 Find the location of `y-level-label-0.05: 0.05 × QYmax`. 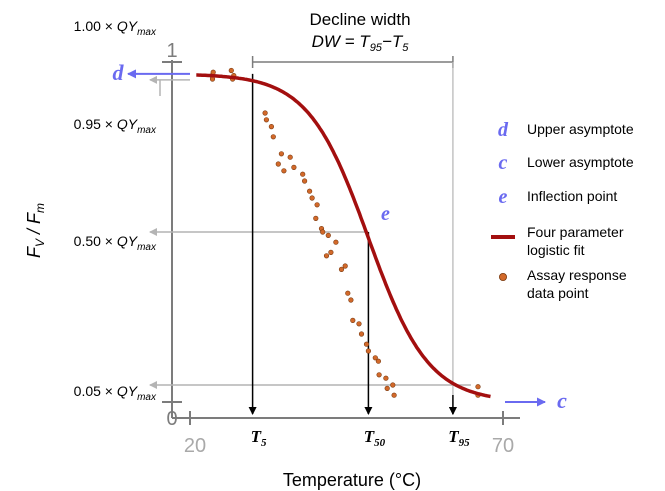

y-level-label-0.05: 0.05 × QYmax is located at coordinates (115, 393).